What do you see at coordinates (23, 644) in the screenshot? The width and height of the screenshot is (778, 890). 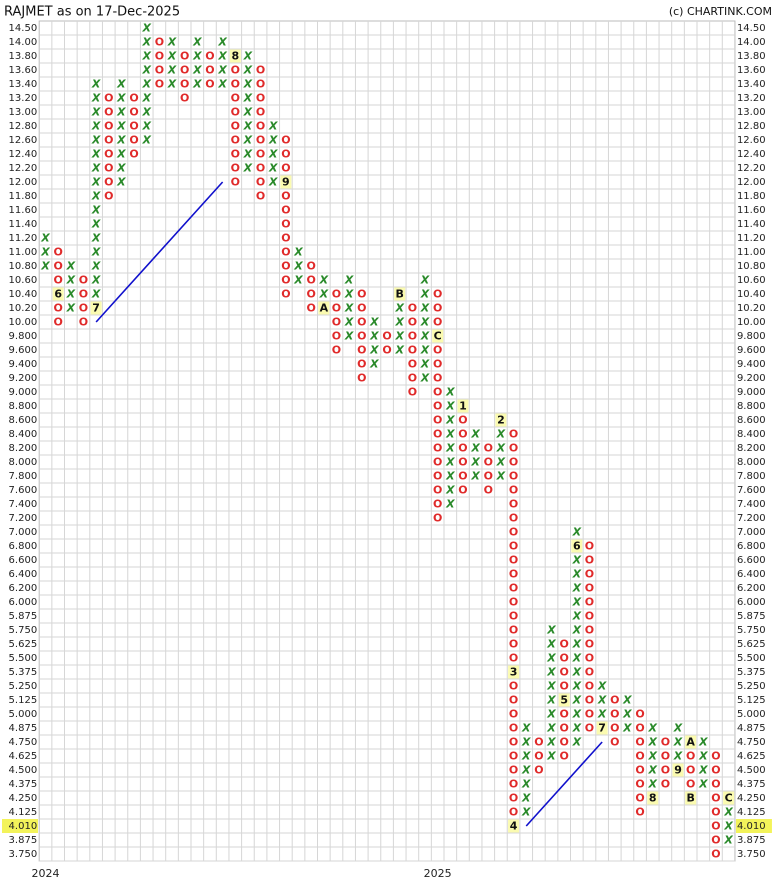 I see `level-label-left: 5.625` at bounding box center [23, 644].